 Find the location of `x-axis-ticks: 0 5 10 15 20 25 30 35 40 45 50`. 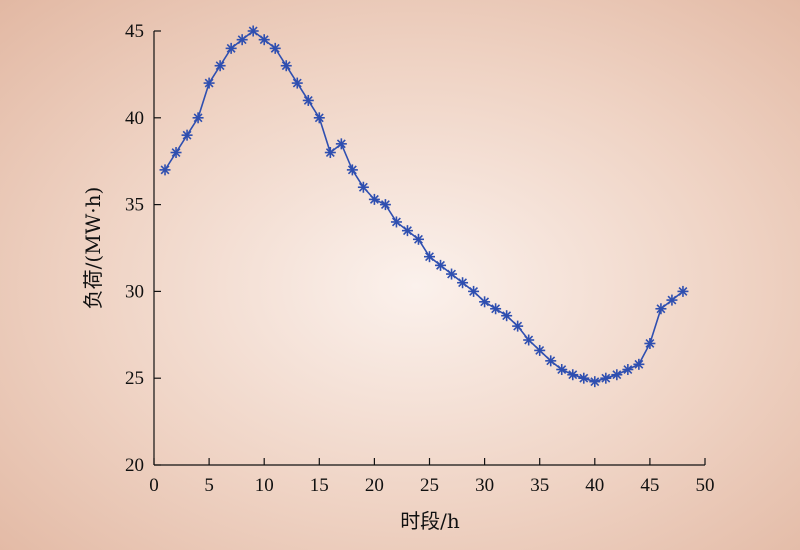

x-axis-ticks: 0 5 10 15 20 25 30 35 40 45 50 is located at coordinates (432, 477).